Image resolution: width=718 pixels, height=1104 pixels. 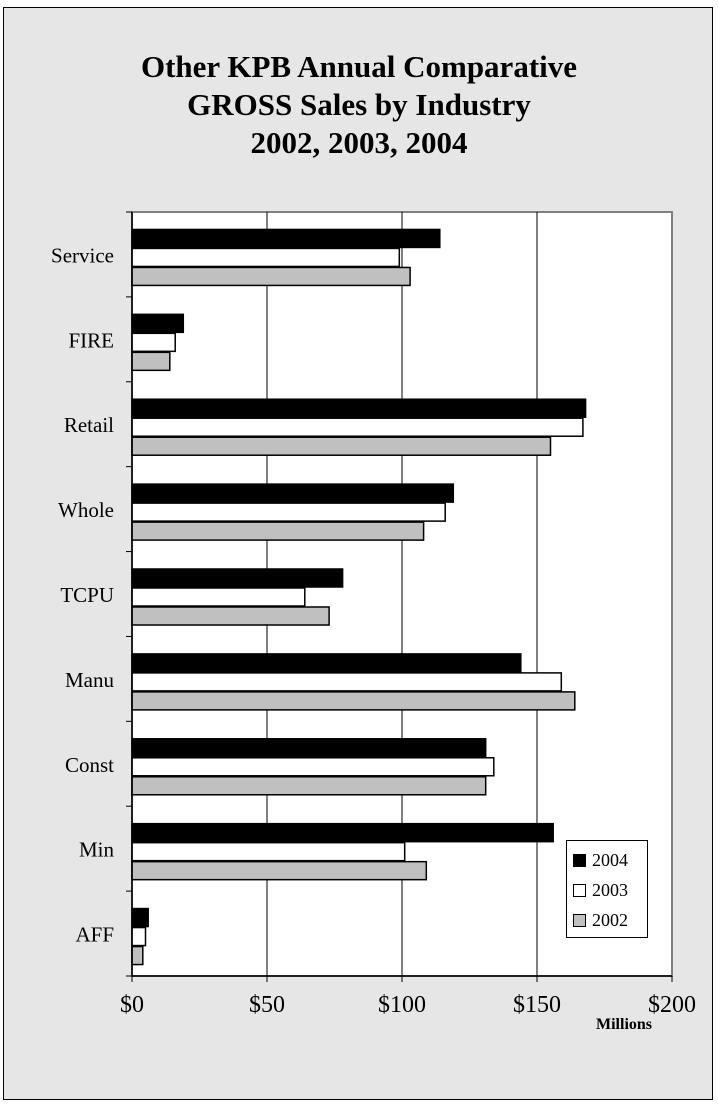 I want to click on bar-2003-tcpu, so click(x=218, y=597).